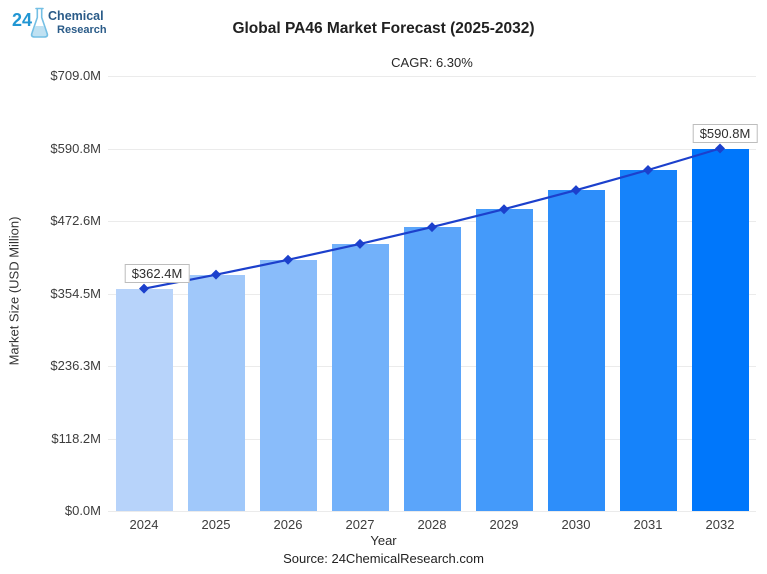 This screenshot has width=767, height=574. I want to click on y-tick-label: $590.8M, so click(75, 148).